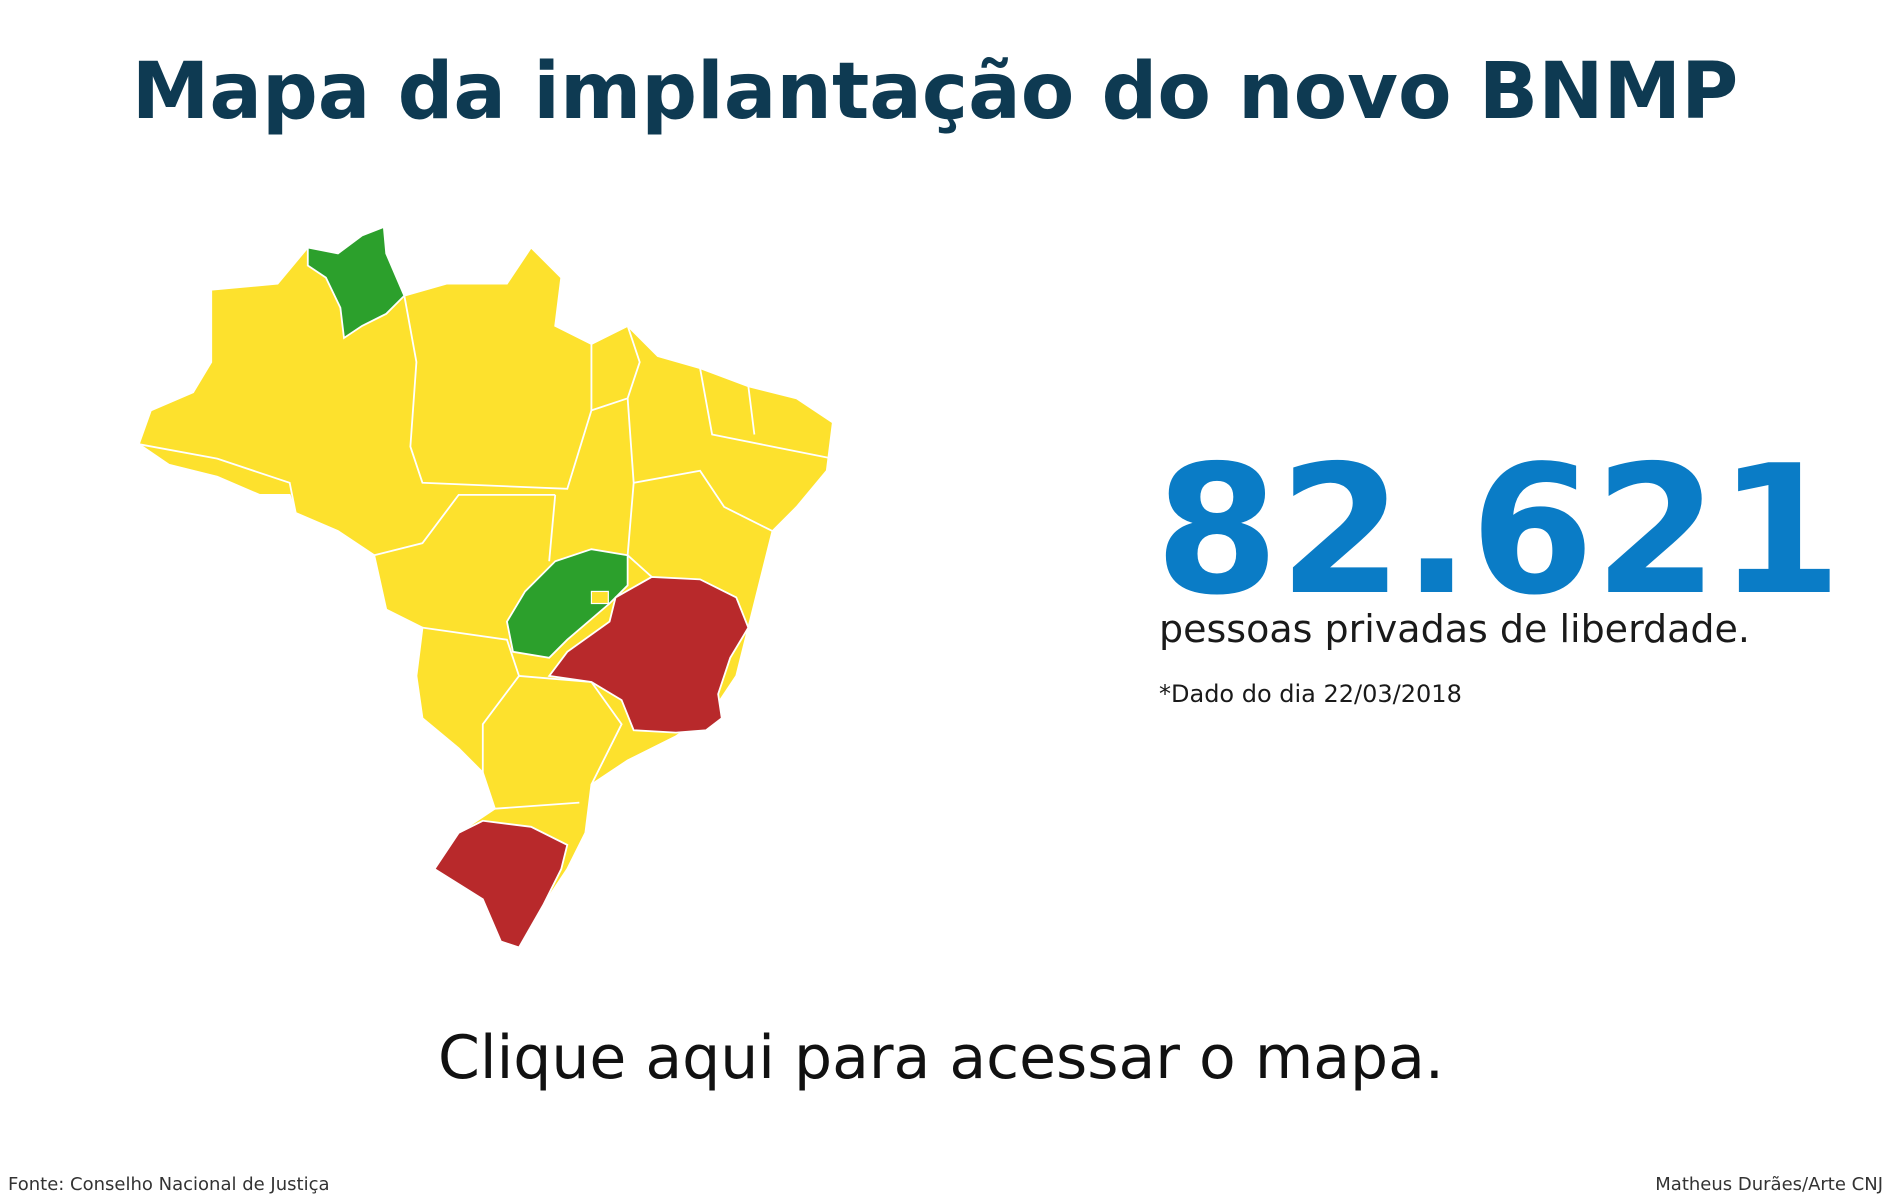 This screenshot has width=1893, height=1200. Describe the element at coordinates (1769, 1184) in the screenshot. I see `credit: Matheus Durães/Arte CNJ` at that location.